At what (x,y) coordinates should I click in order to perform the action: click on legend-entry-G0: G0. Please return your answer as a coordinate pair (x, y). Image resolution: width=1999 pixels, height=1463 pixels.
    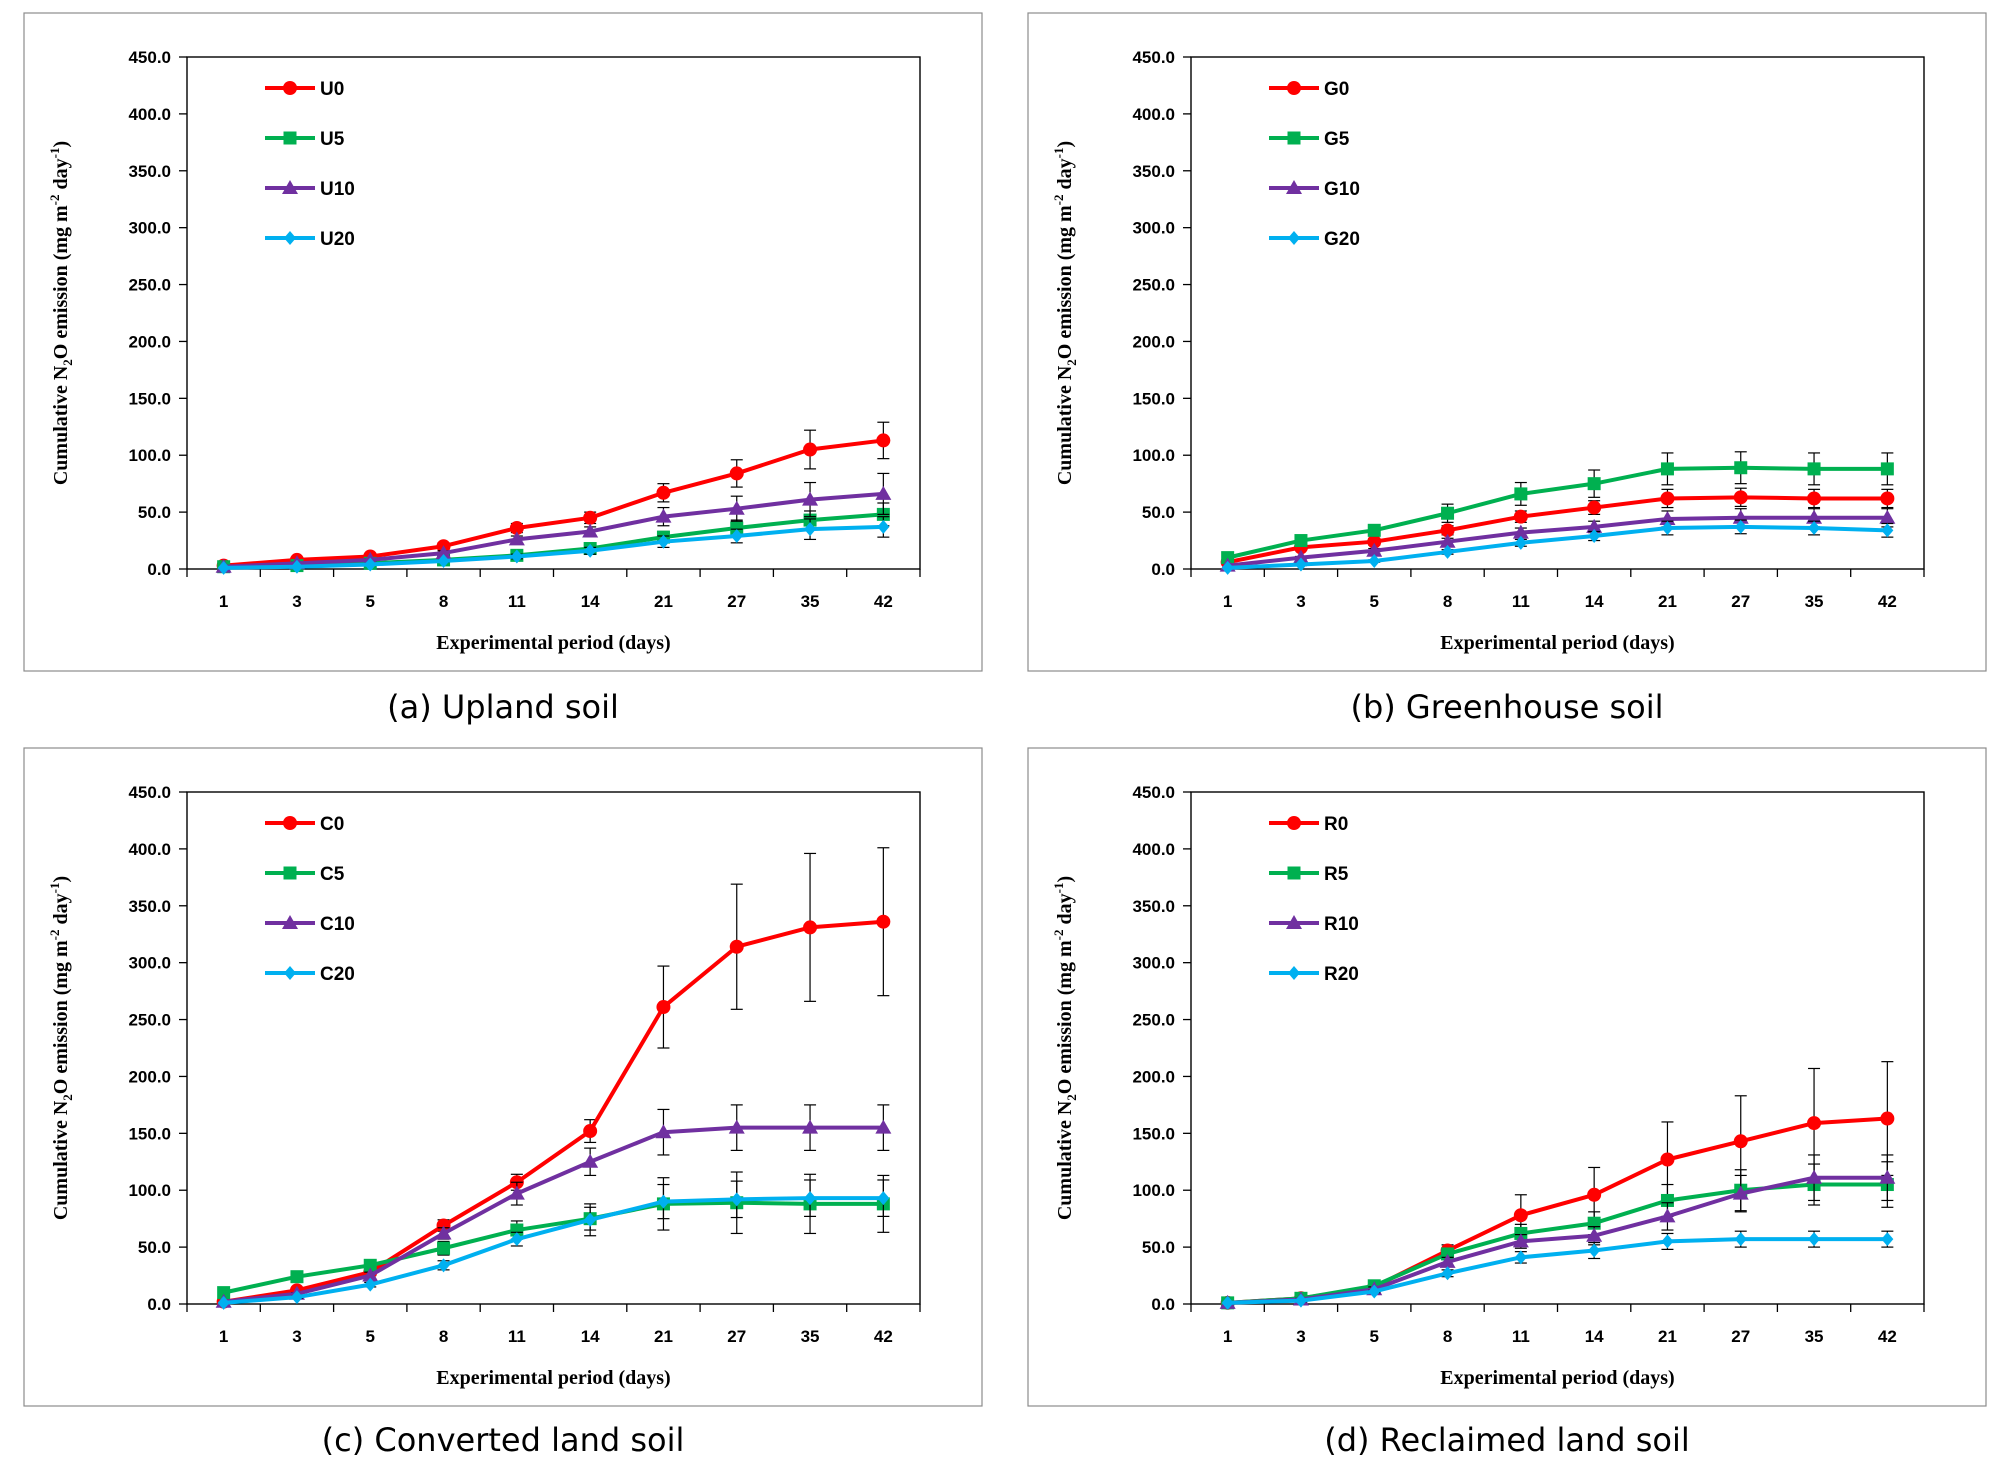
    Looking at the image, I should click on (1309, 89).